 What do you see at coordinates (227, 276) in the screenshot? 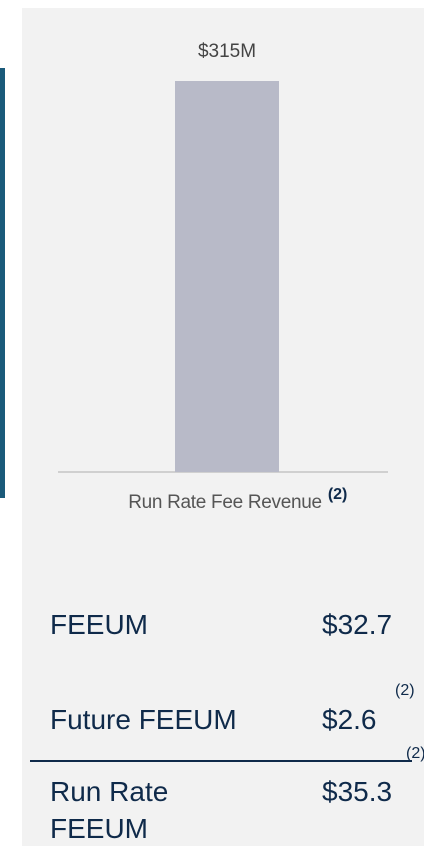
I see `bar` at bounding box center [227, 276].